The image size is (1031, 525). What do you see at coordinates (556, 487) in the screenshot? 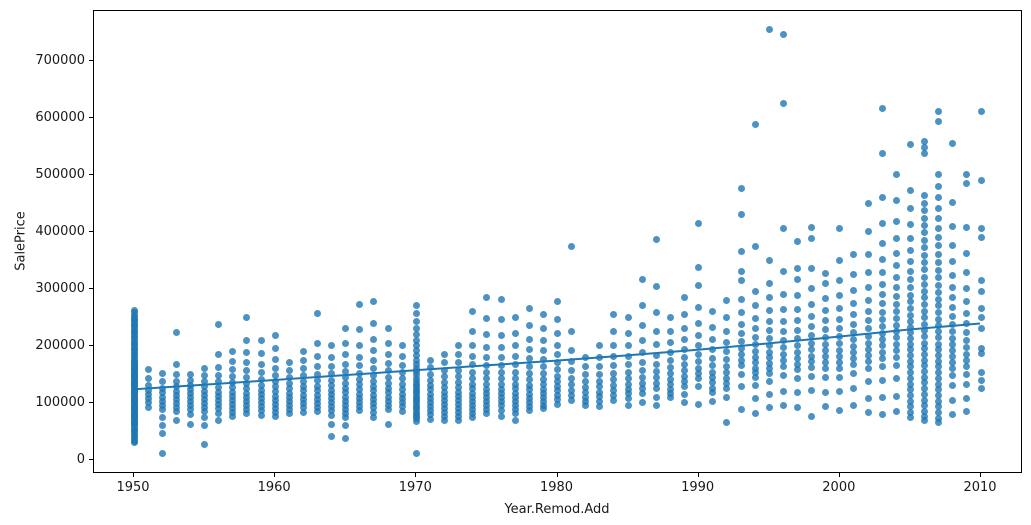
I see `x-tick-label: 1980` at bounding box center [556, 487].